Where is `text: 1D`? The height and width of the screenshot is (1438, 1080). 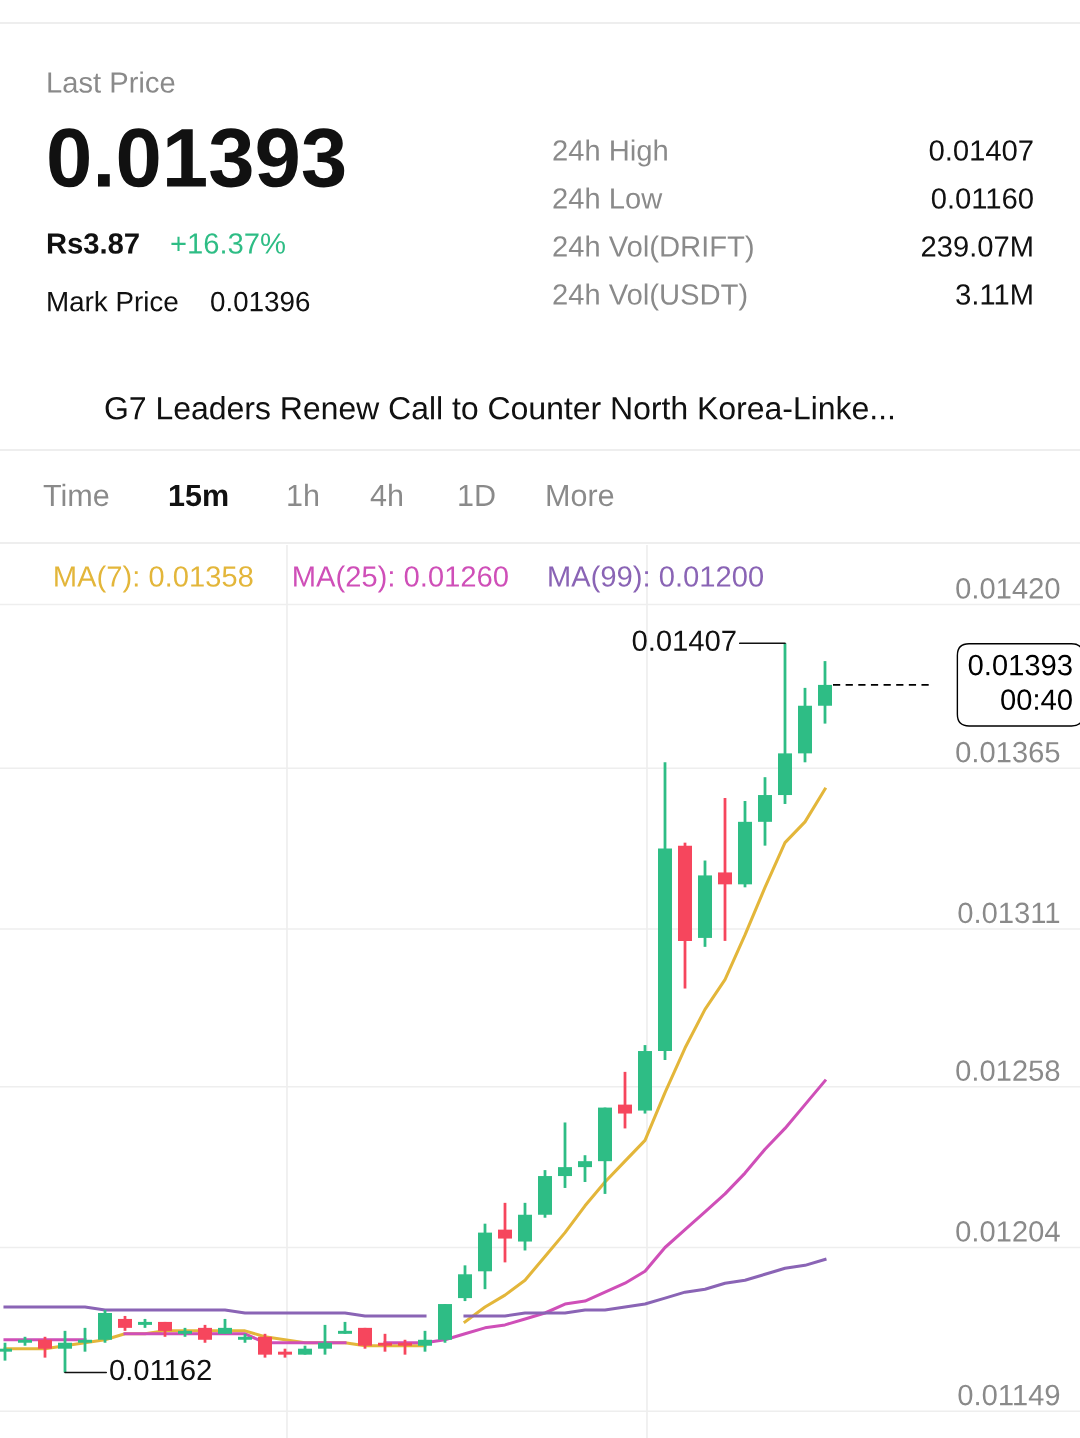 text: 1D is located at coordinates (477, 495).